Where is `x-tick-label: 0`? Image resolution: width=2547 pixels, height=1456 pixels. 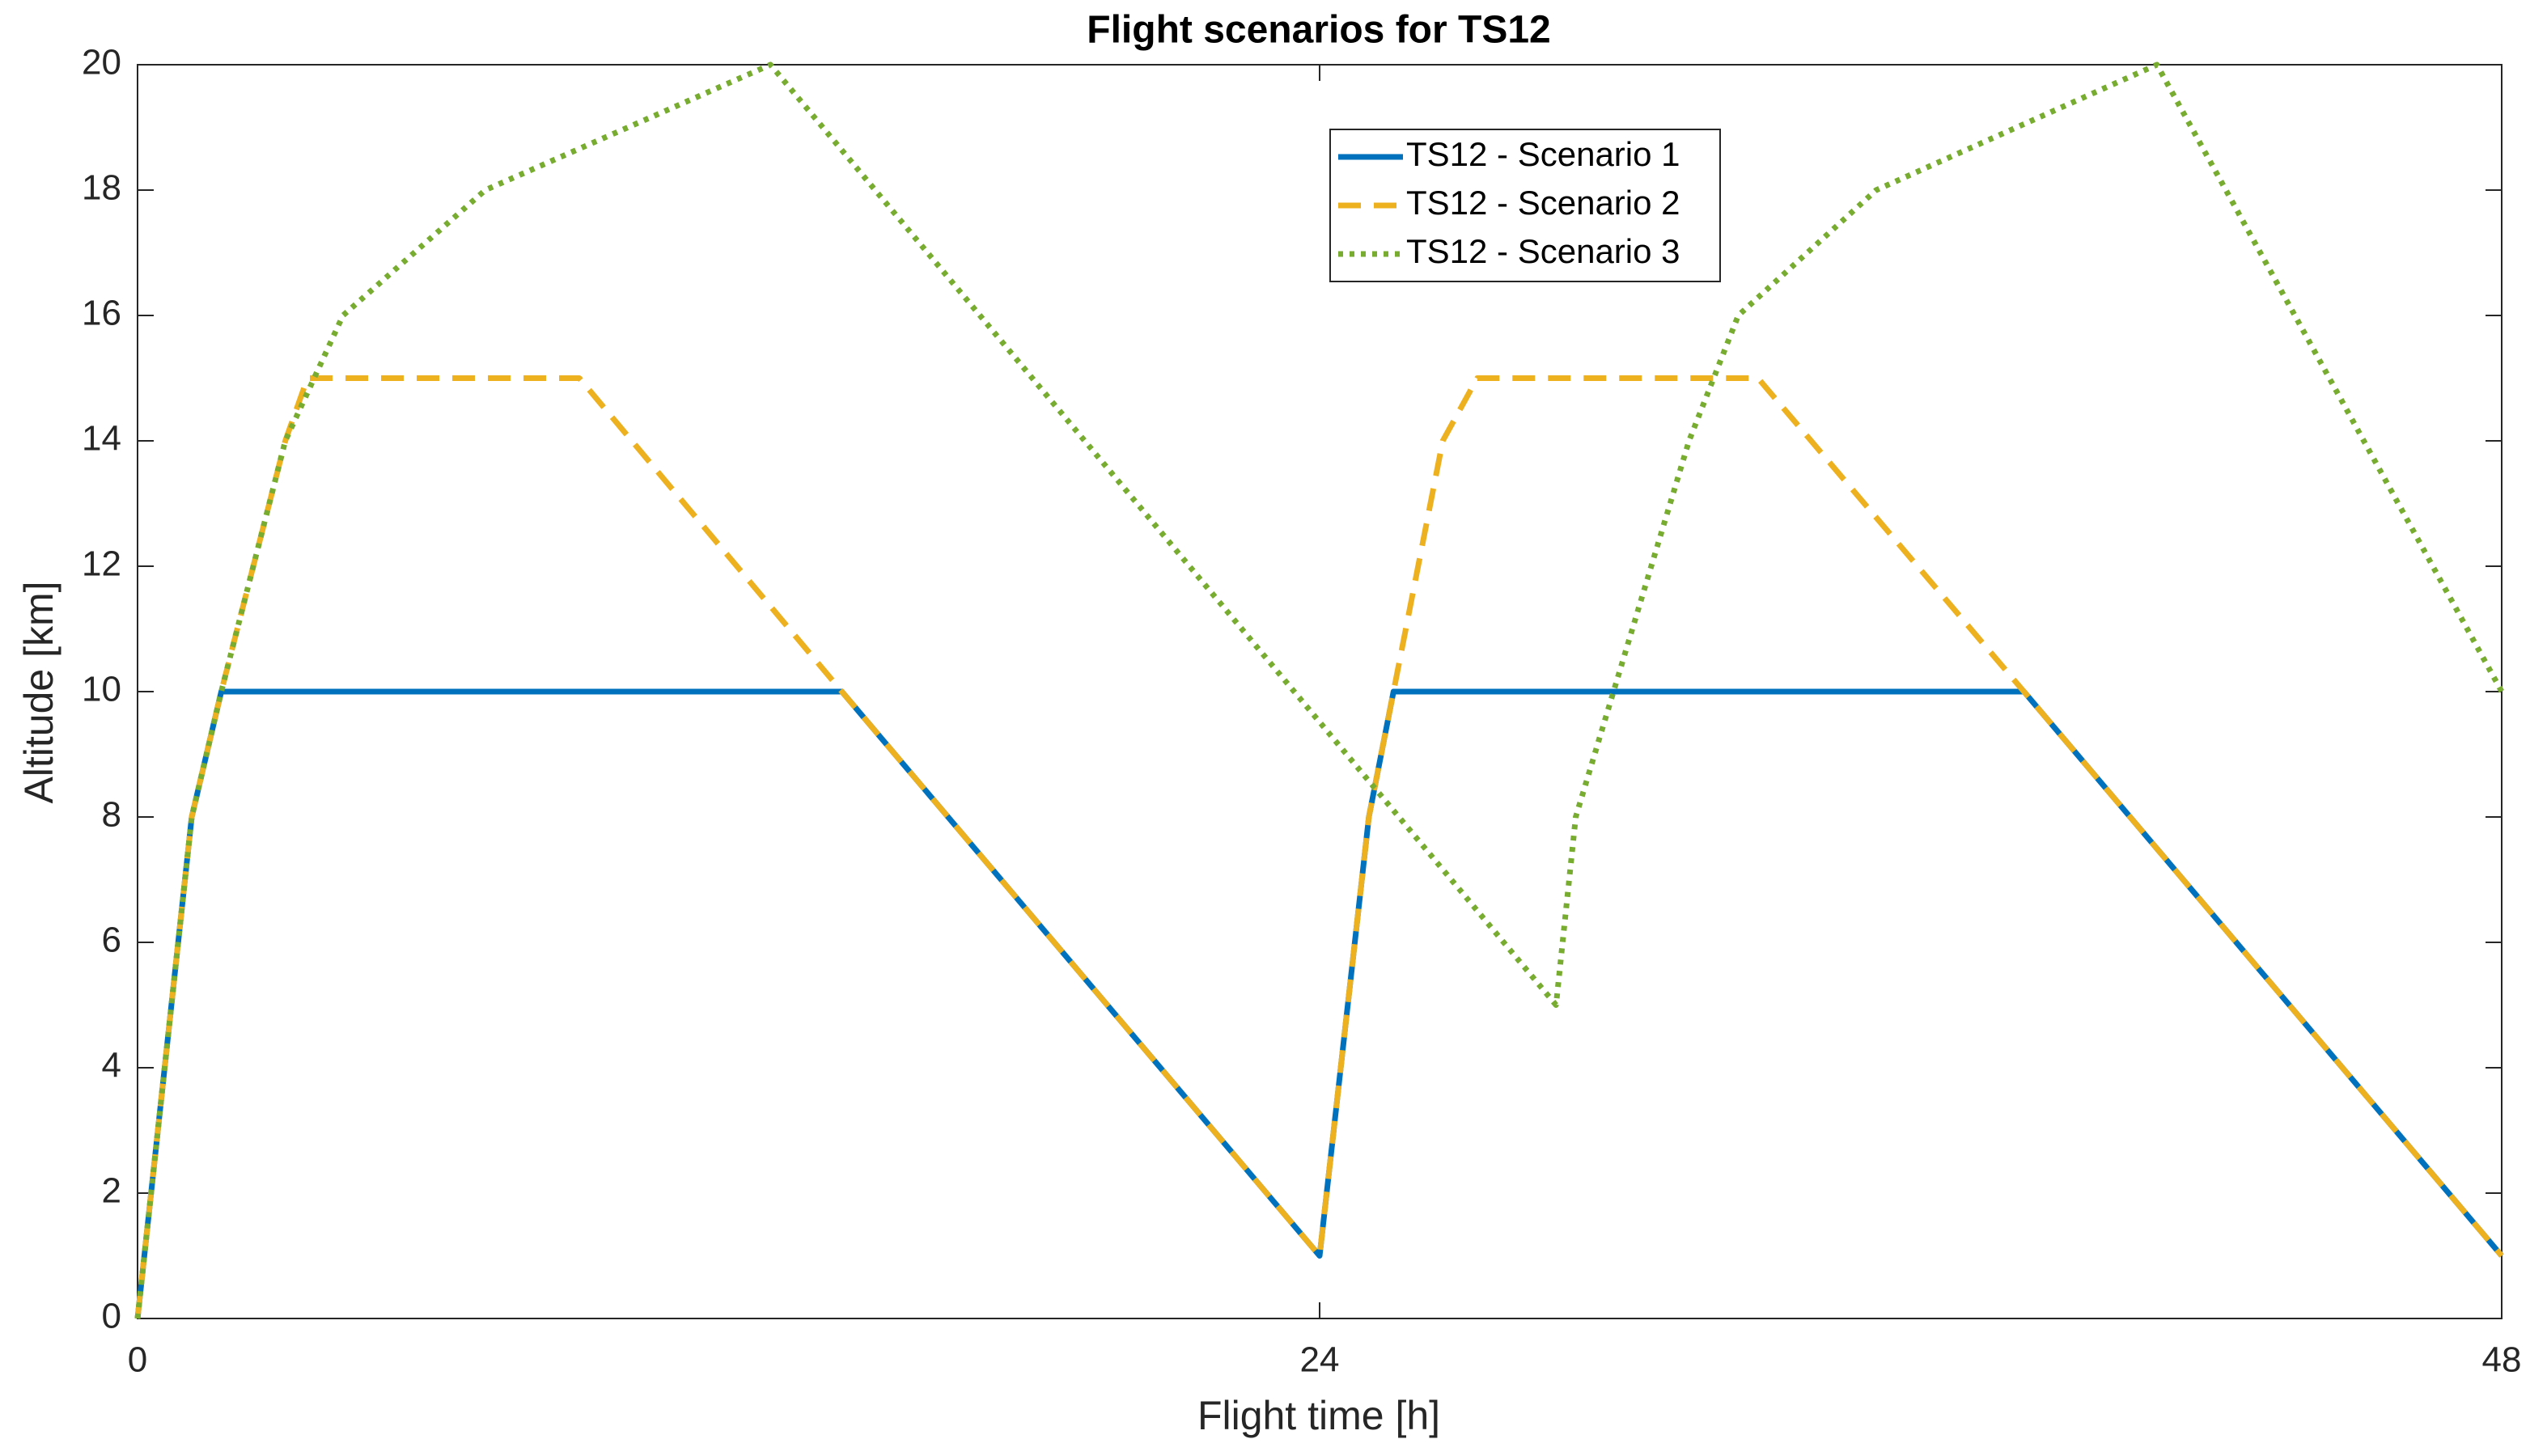
x-tick-label: 0 is located at coordinates (137, 1360).